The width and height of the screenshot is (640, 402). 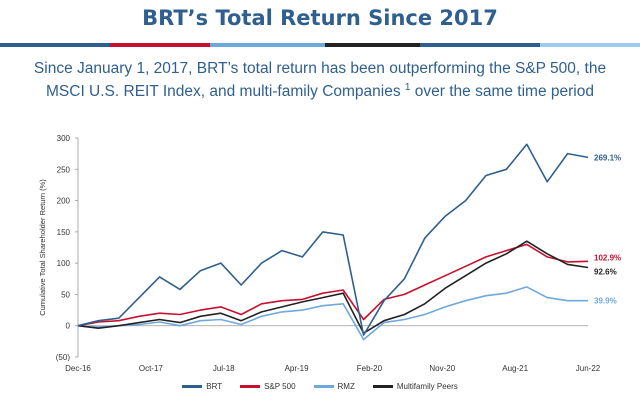 I want to click on legend-item: BRT, so click(x=202, y=386).